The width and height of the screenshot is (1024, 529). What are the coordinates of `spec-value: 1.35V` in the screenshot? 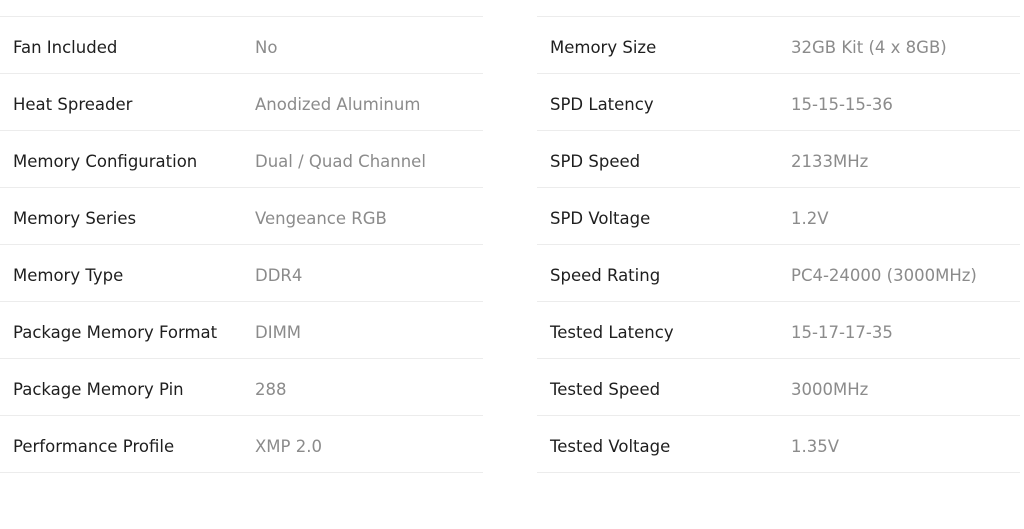 It's located at (815, 446).